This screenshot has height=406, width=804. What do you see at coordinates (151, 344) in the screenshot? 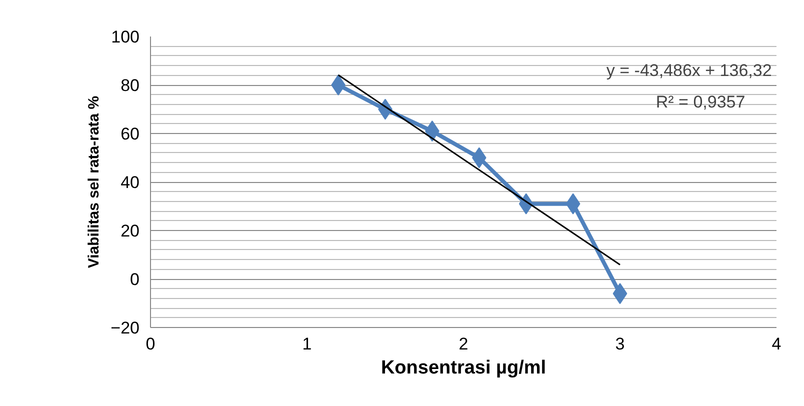
I see `x-tick-label: 0` at bounding box center [151, 344].